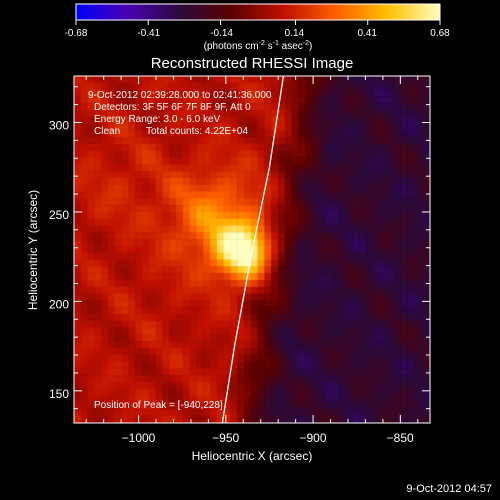 The image size is (500, 500). I want to click on y-tick-label-1: 200, so click(59, 305).